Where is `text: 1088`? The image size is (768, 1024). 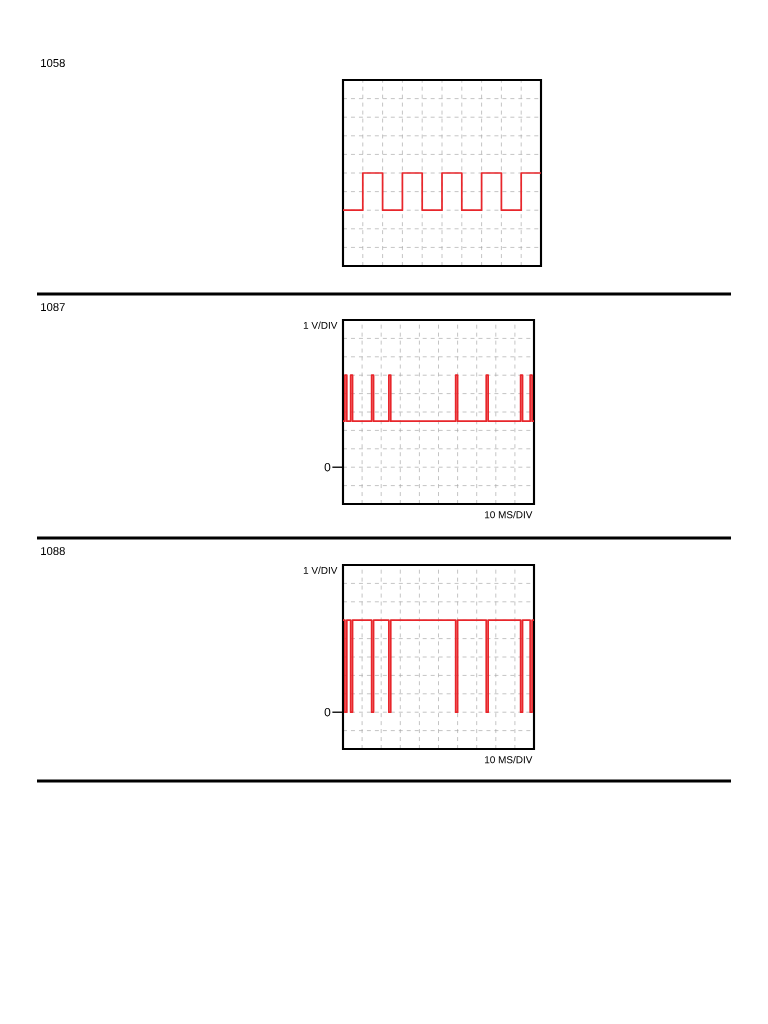 text: 1088 is located at coordinates (53, 551).